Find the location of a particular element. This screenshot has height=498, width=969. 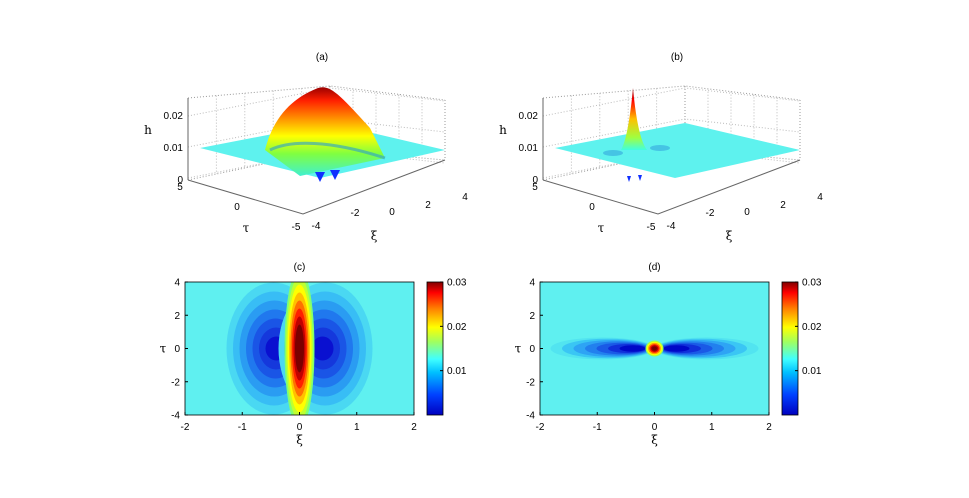

panel-title: (c) is located at coordinates (300, 267).